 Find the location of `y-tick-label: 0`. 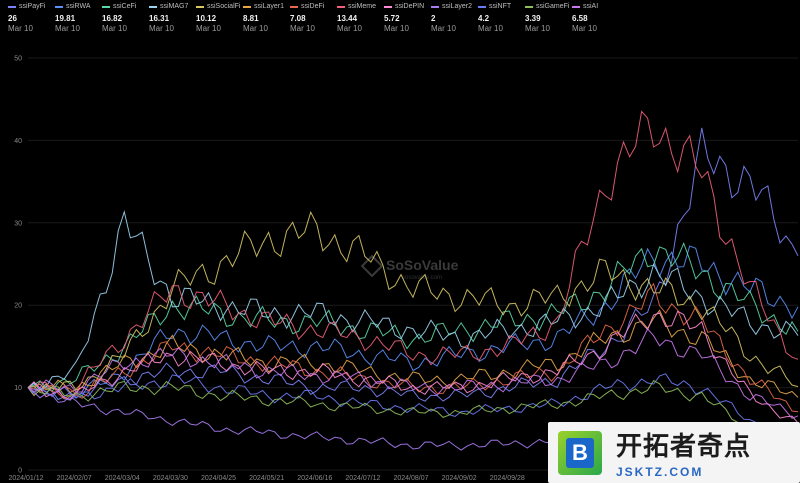

y-tick-label: 0 is located at coordinates (20, 471).